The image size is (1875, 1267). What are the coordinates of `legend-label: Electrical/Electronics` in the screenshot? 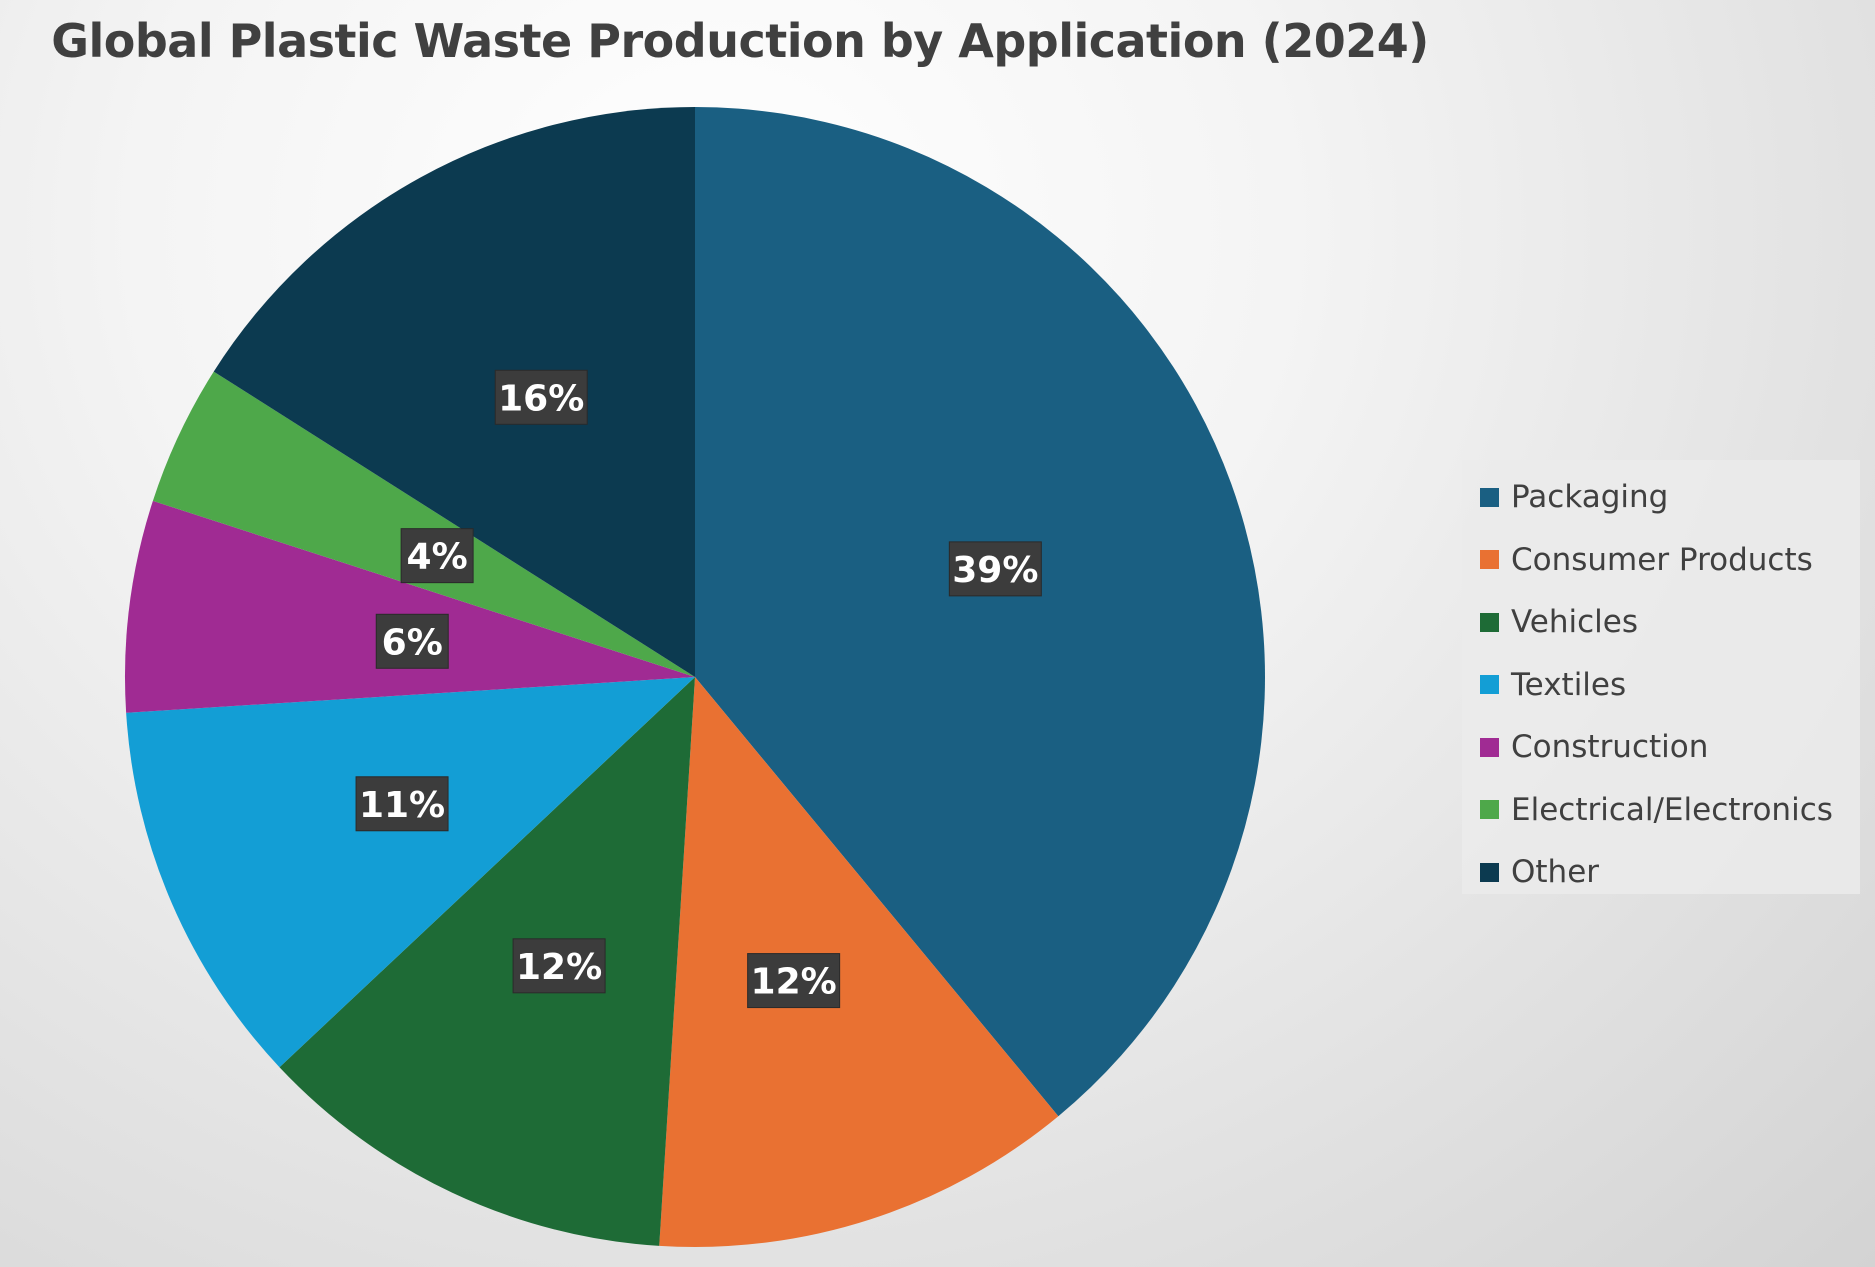 It's located at (1672, 809).